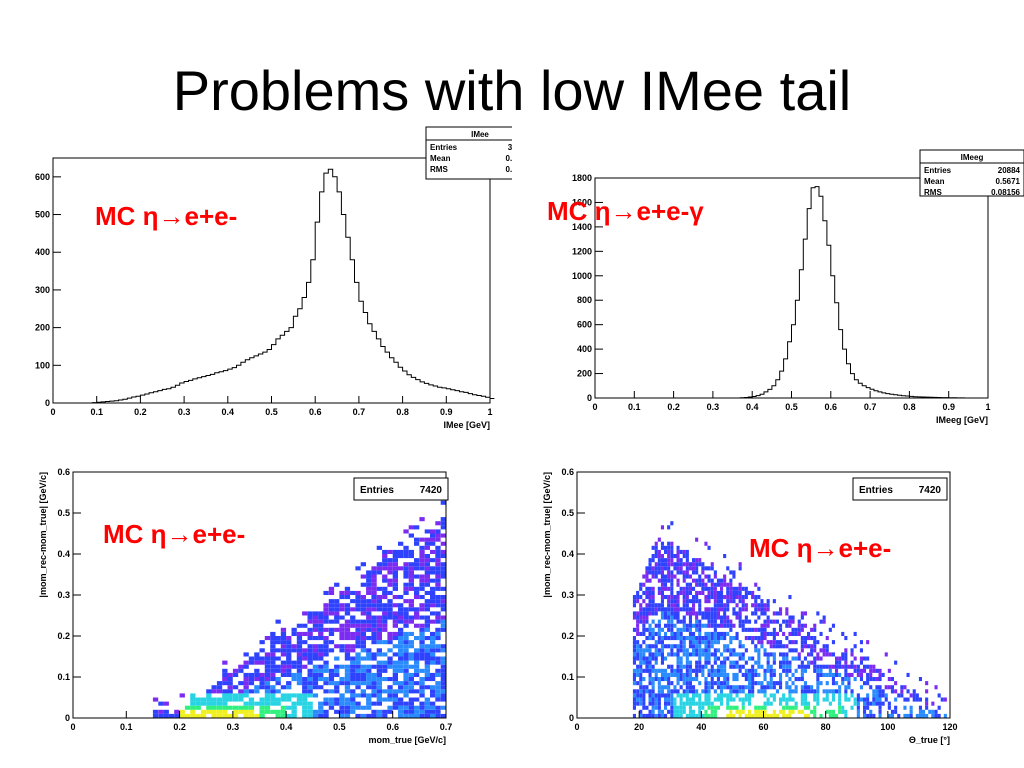  Describe the element at coordinates (359, 412) in the screenshot. I see `x-tick-label: 0.7` at that location.